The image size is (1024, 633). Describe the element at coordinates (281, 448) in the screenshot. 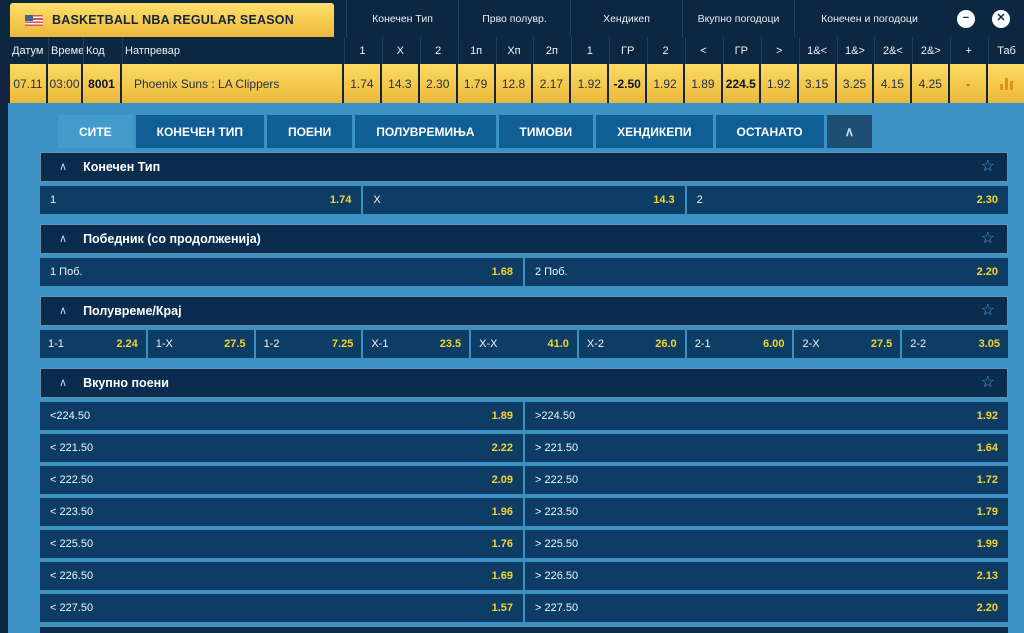

I see `bet-cell-under: < 221.50 2.22` at that location.